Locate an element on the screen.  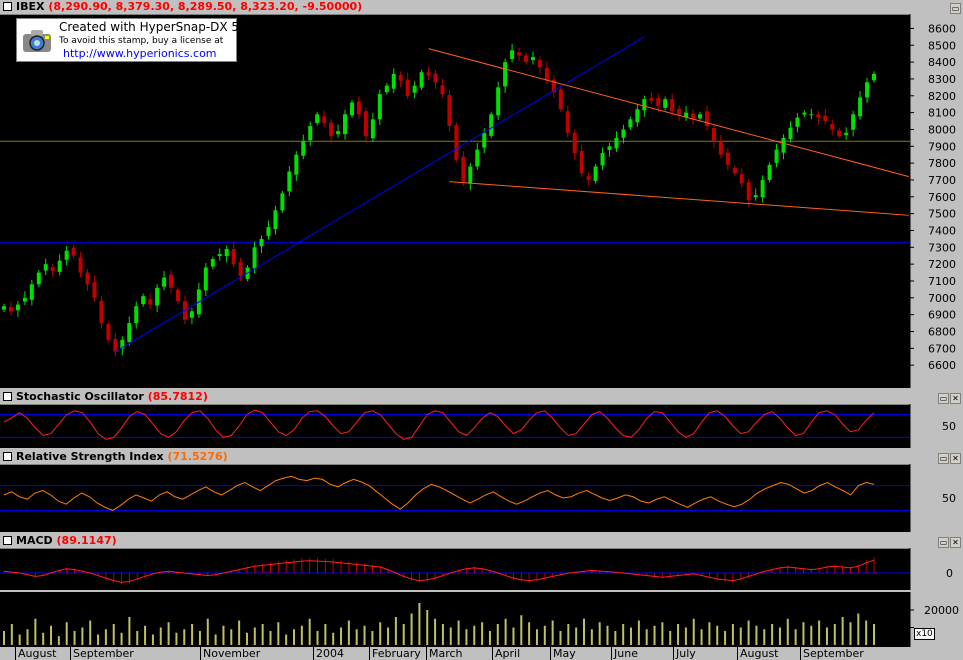
y-tick-label: 7600 is located at coordinates (942, 197).